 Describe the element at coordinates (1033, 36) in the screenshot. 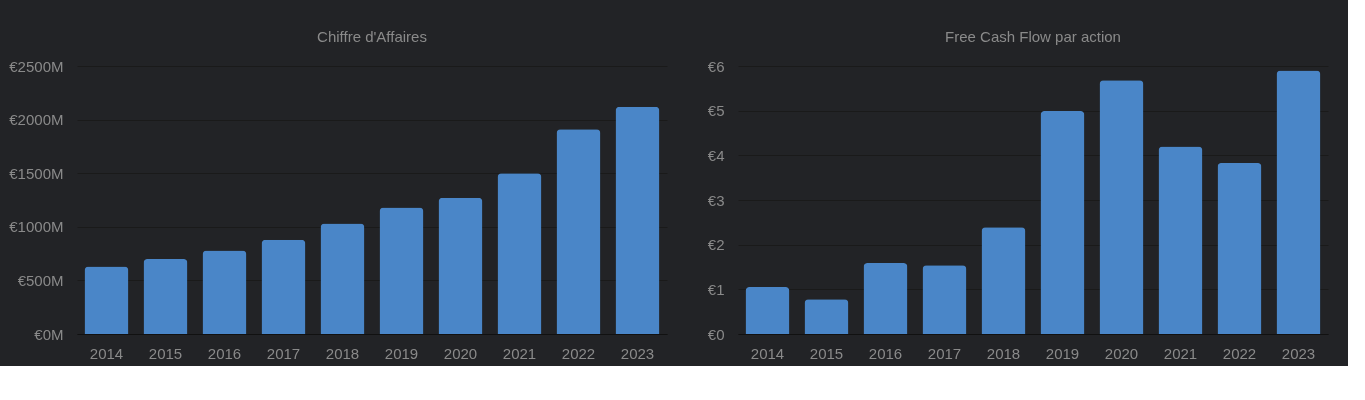

I see `chart-title: Free Cash Flow par action` at that location.